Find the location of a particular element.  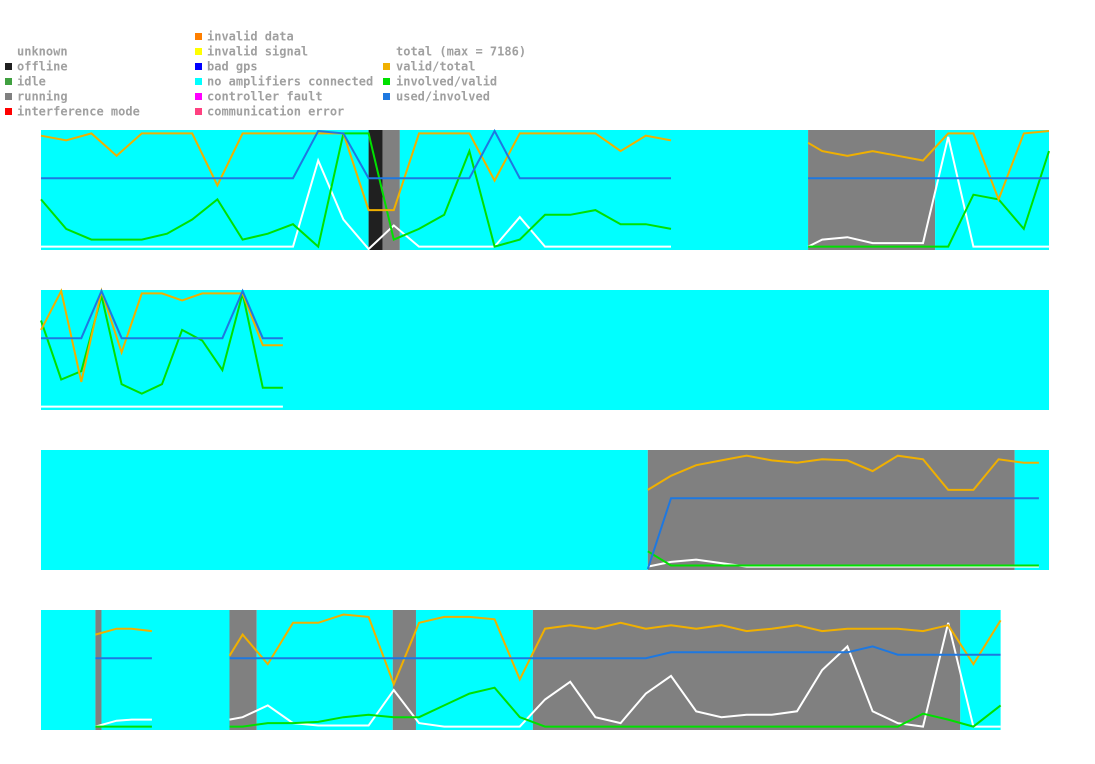

legend-label: no amplifiers connected is located at coordinates (290, 82).